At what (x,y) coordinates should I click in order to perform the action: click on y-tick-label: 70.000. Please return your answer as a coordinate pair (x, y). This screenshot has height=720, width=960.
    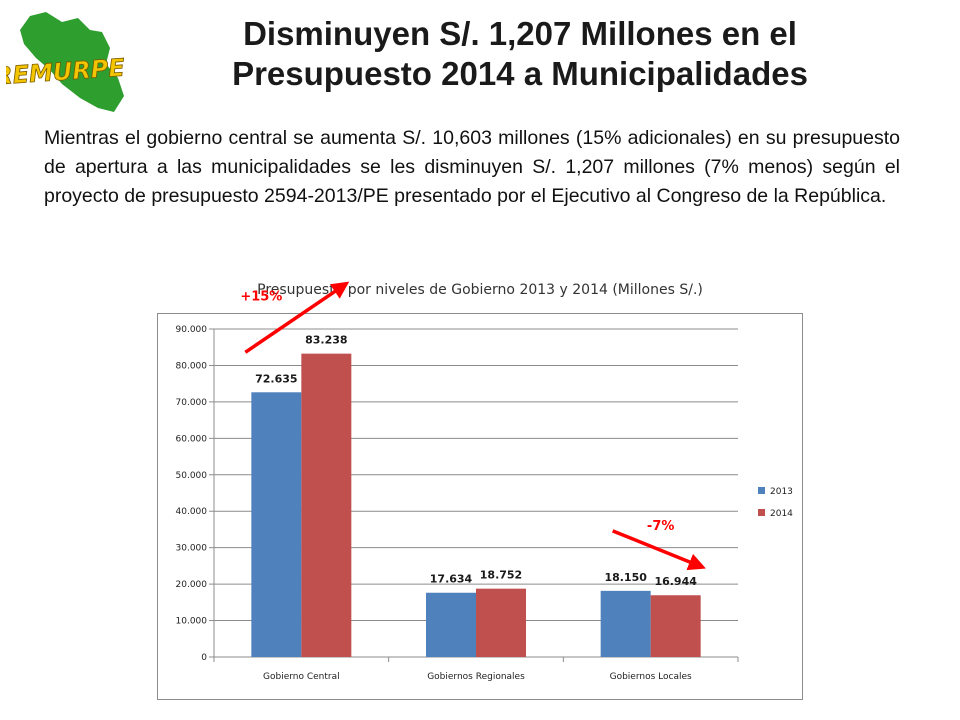
    Looking at the image, I should click on (192, 403).